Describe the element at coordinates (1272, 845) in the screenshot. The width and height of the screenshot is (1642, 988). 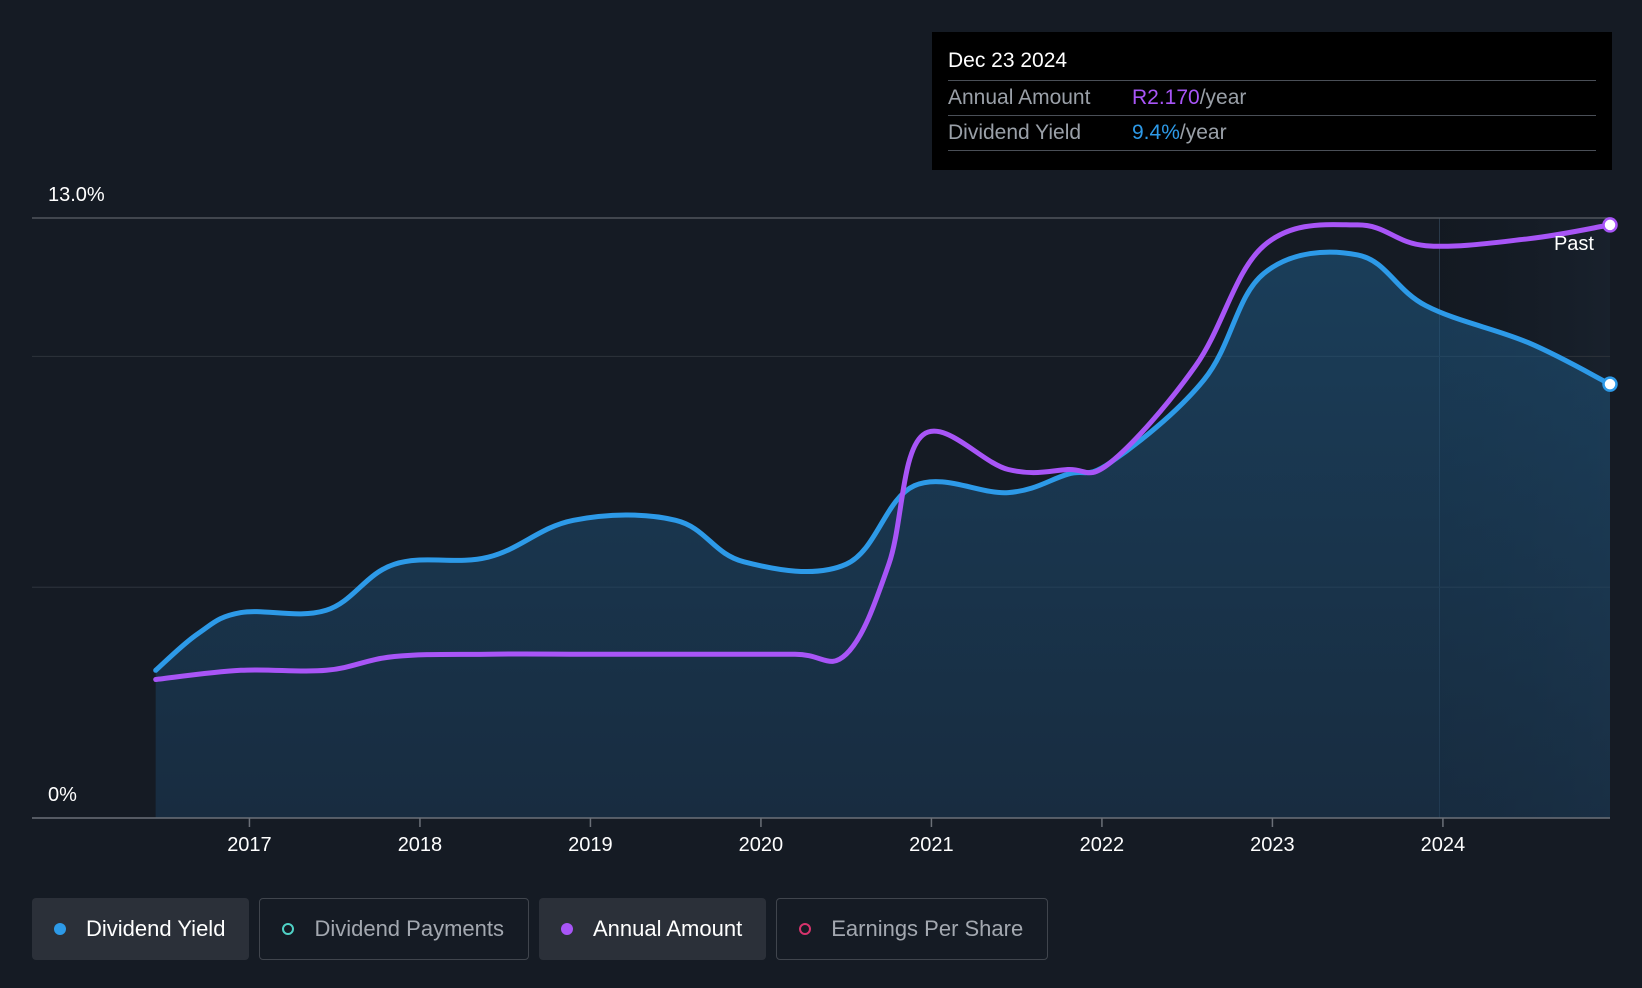
I see `x-tick-label: 2023` at that location.